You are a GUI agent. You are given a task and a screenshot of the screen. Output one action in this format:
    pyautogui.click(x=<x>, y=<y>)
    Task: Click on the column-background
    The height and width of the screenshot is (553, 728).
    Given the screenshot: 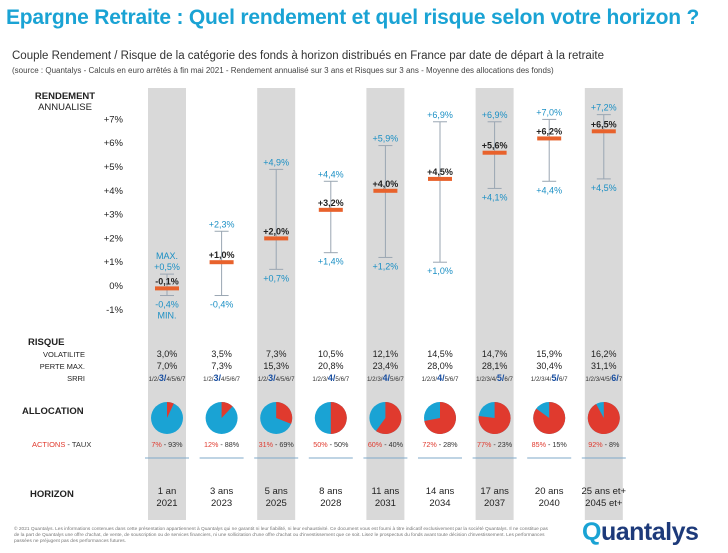 What is the action you would take?
    pyautogui.click(x=276, y=304)
    